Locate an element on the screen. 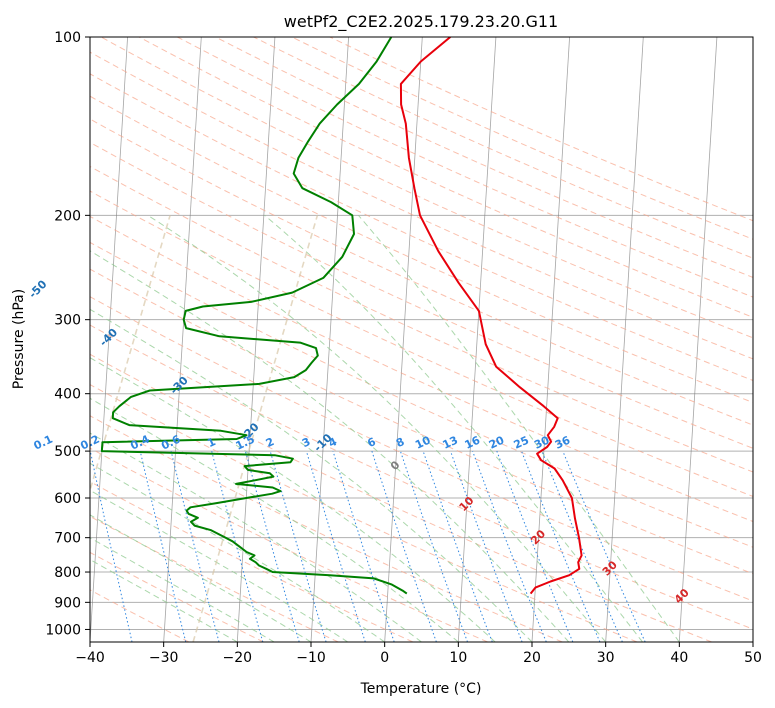  y-tick-label: 100 is located at coordinates (67, 38).